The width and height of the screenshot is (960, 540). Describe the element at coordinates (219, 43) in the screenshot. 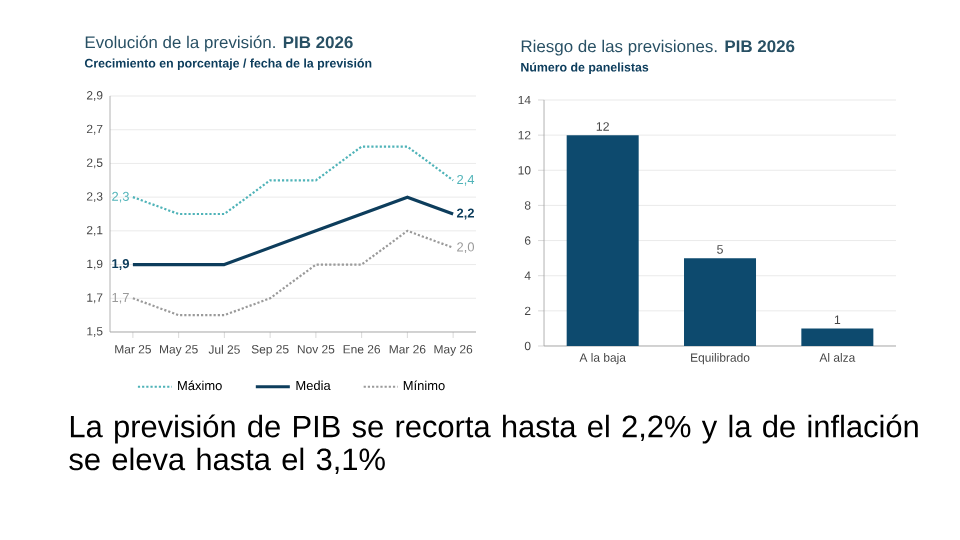

I see `chart-title: Evolución de la previsión. PIB 2026` at that location.